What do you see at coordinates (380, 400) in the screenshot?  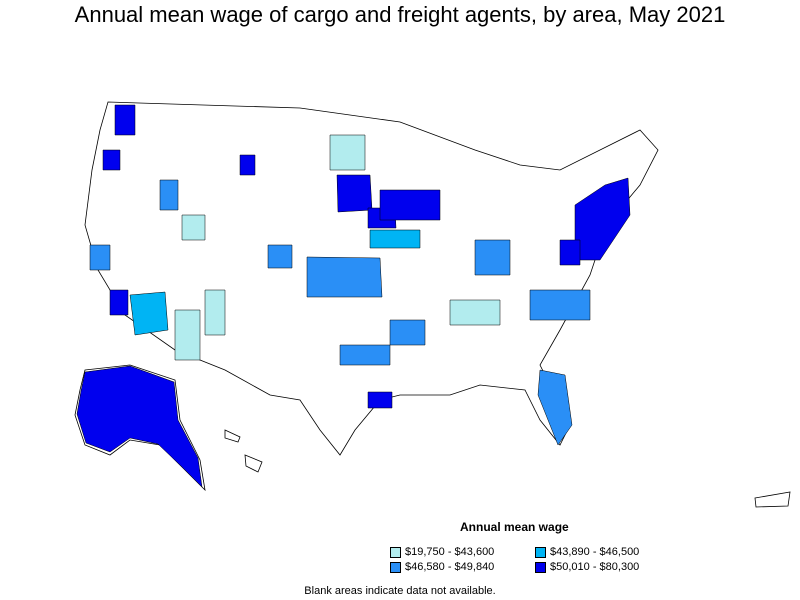 I see `region-houston` at bounding box center [380, 400].